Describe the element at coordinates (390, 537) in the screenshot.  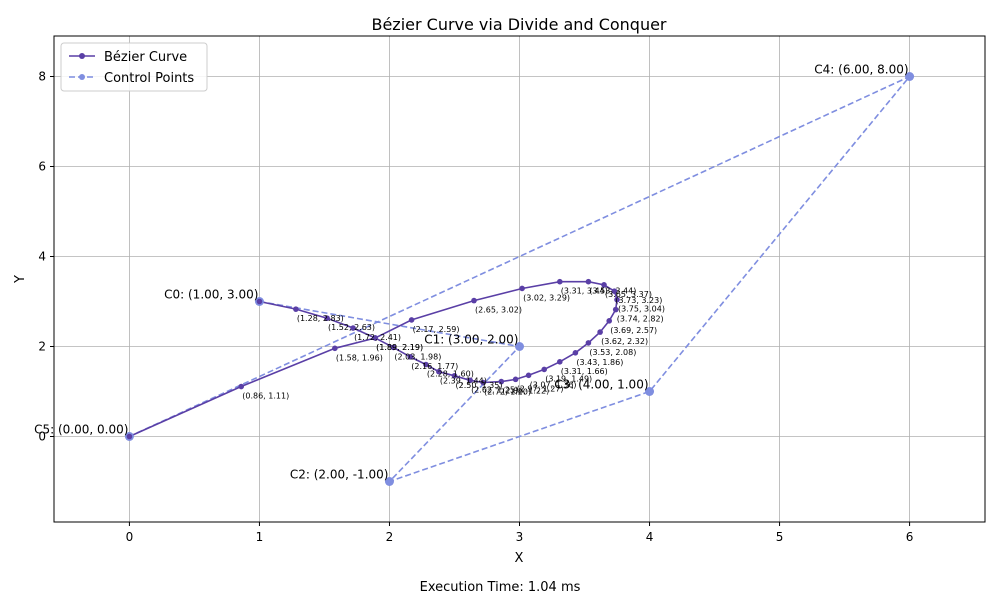
I see `x-tick-label: 2` at that location.